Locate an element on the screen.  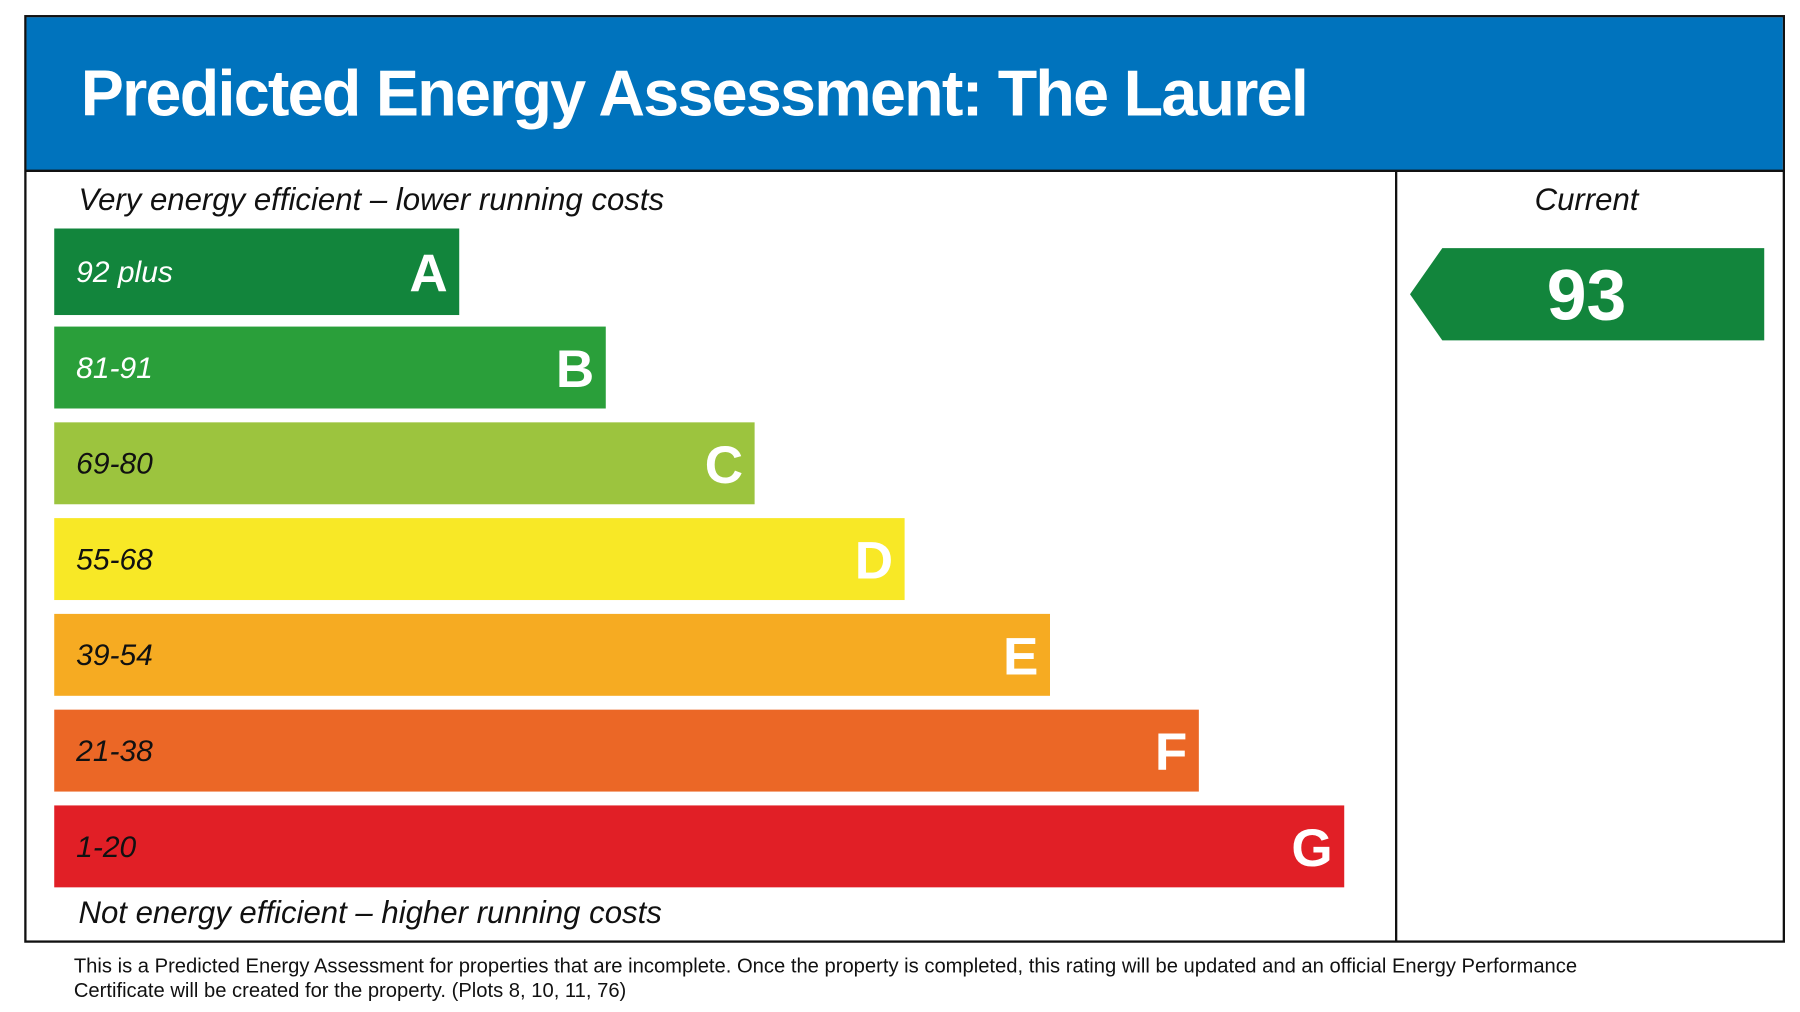
current-arrow is located at coordinates (1587, 294).